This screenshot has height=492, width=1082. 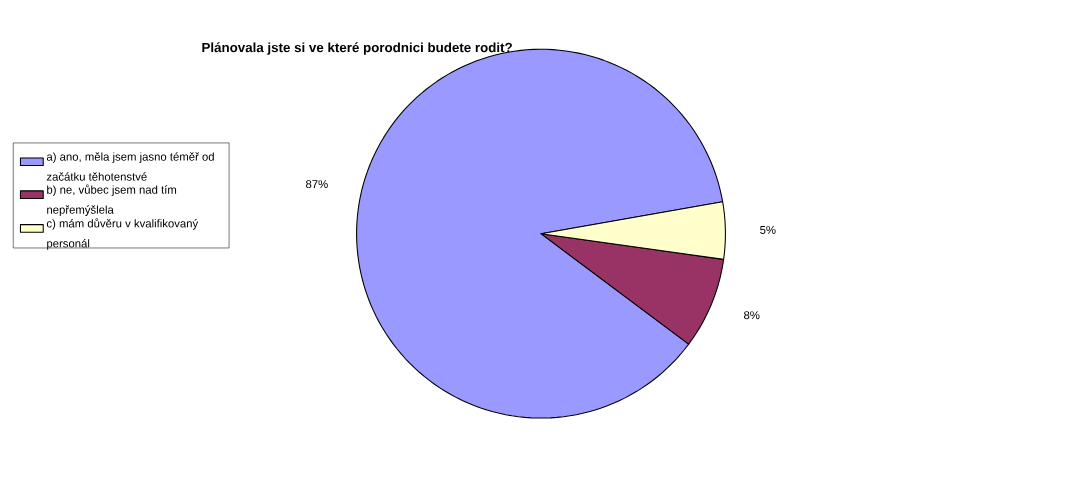 I want to click on data-label: 8%, so click(x=752, y=315).